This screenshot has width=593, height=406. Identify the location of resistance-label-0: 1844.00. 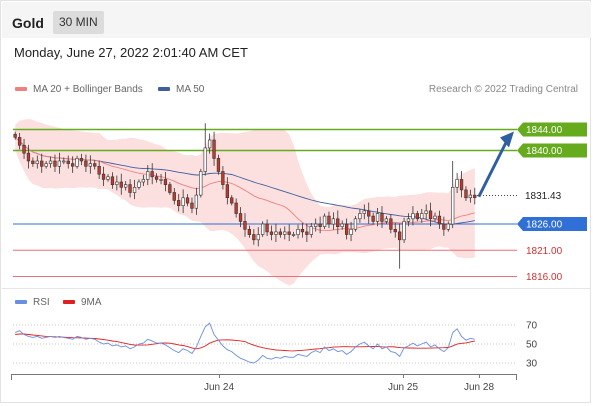
(544, 130).